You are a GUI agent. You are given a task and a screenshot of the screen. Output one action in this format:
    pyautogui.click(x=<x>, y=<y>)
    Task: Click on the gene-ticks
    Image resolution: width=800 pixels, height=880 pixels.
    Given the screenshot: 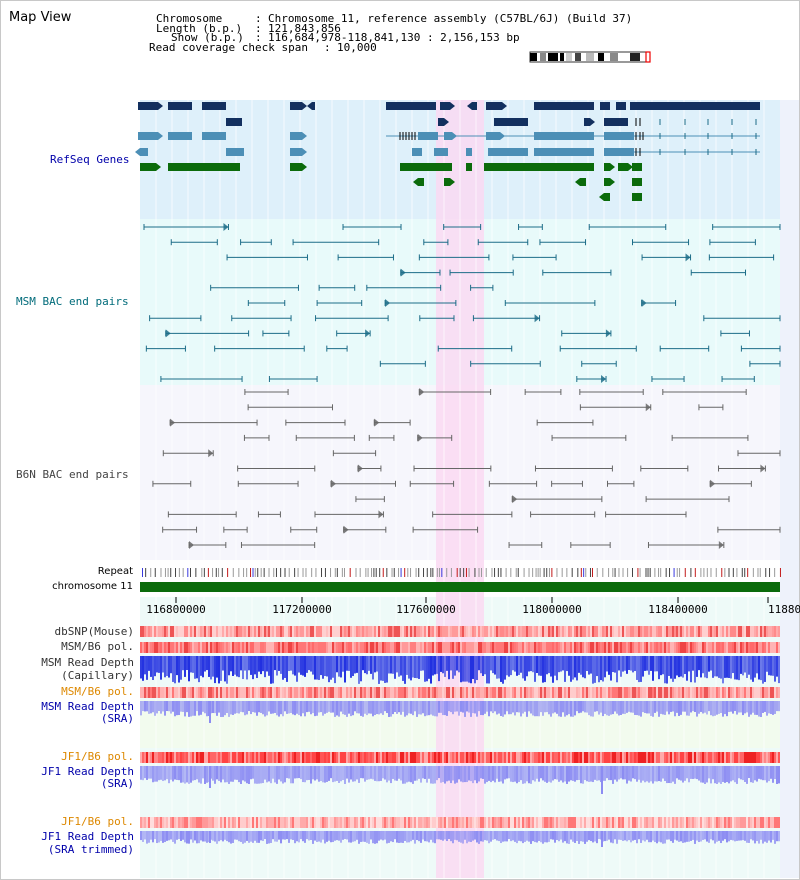 What is the action you would take?
    pyautogui.click(x=578, y=137)
    